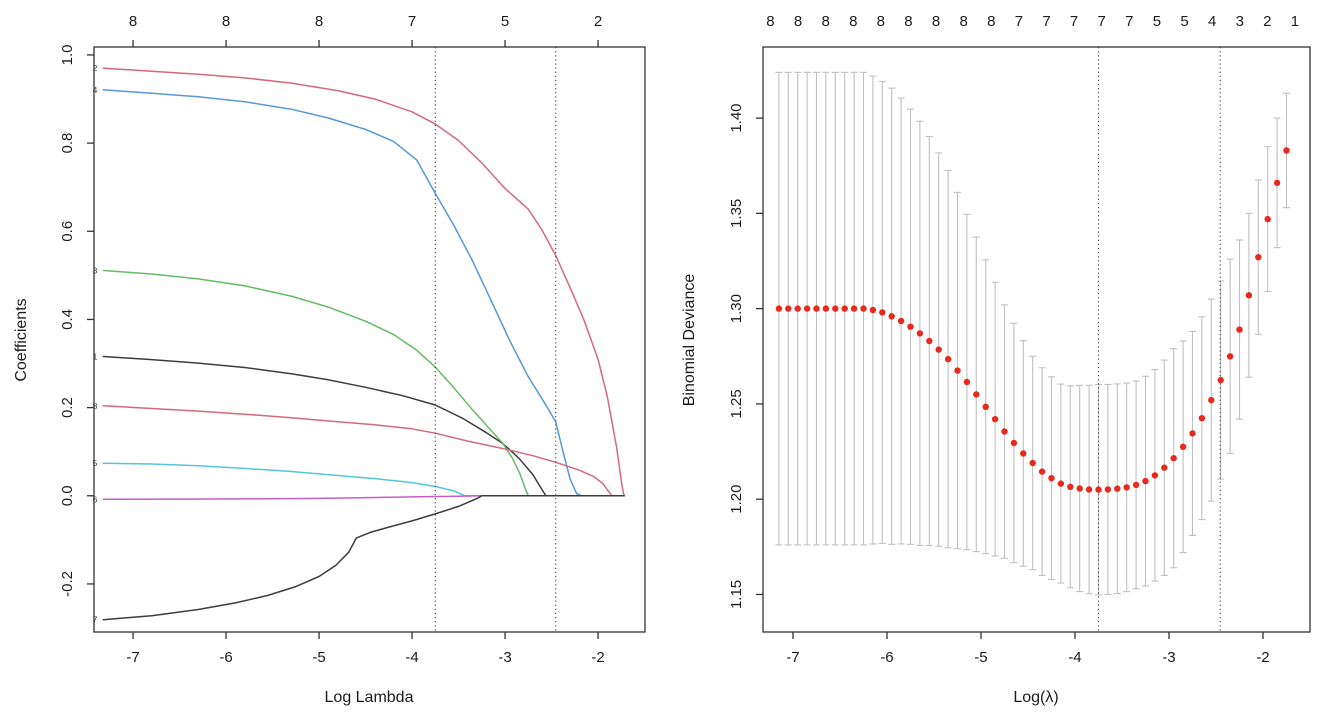 The height and width of the screenshot is (718, 1329). I want to click on left-y-tick-label: 1.0, so click(67, 55).